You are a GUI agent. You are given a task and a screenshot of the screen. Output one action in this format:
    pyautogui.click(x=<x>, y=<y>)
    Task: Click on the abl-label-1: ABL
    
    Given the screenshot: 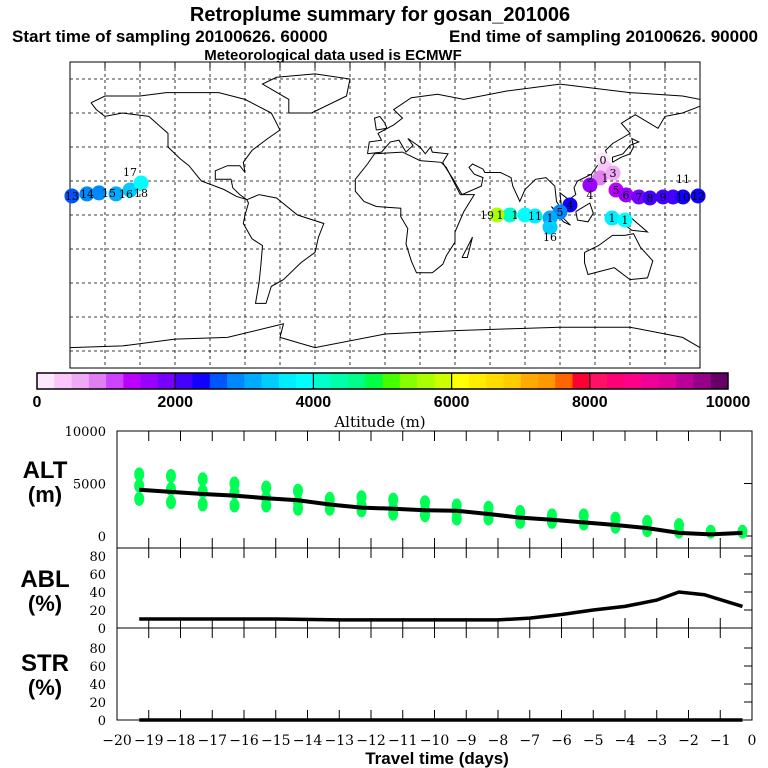 What is the action you would take?
    pyautogui.click(x=44, y=579)
    